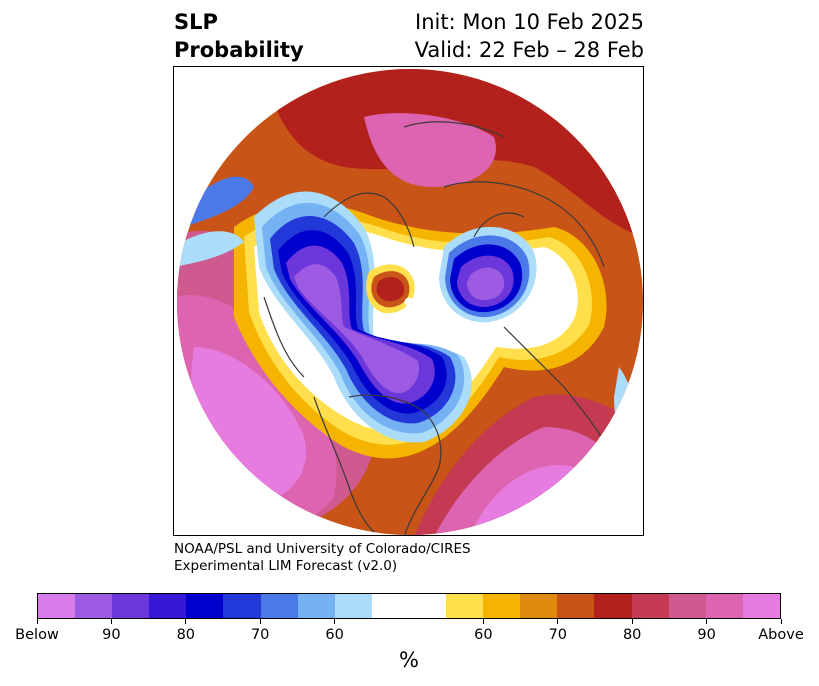  I want to click on colorbar, so click(409, 606).